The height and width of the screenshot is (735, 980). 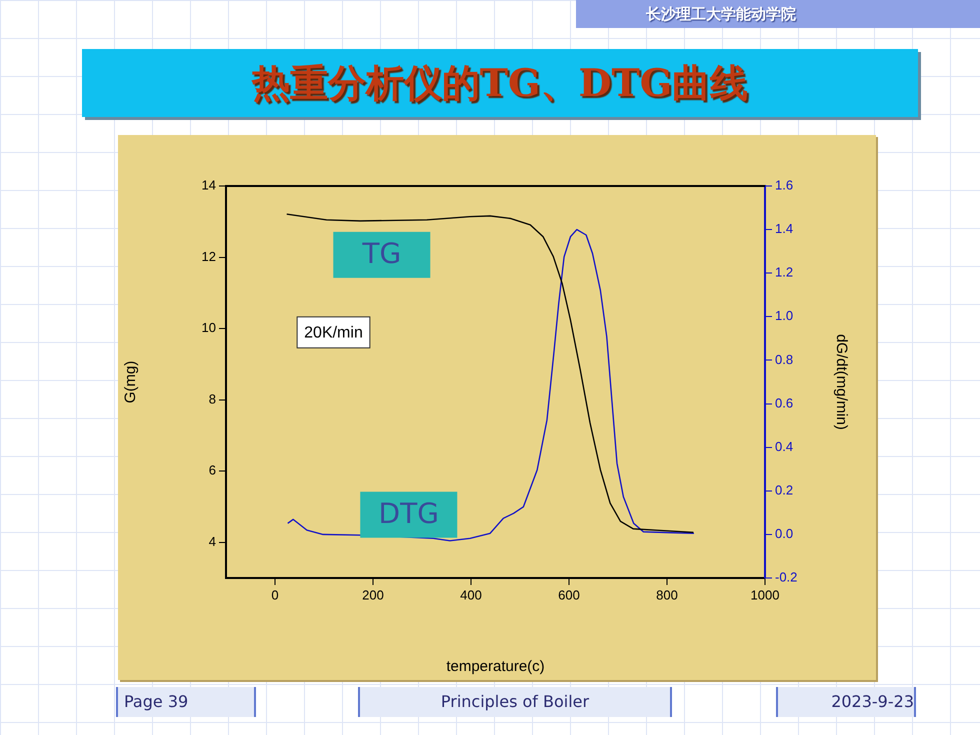 What do you see at coordinates (846, 702) in the screenshot?
I see `text: 2023-9-23` at bounding box center [846, 702].